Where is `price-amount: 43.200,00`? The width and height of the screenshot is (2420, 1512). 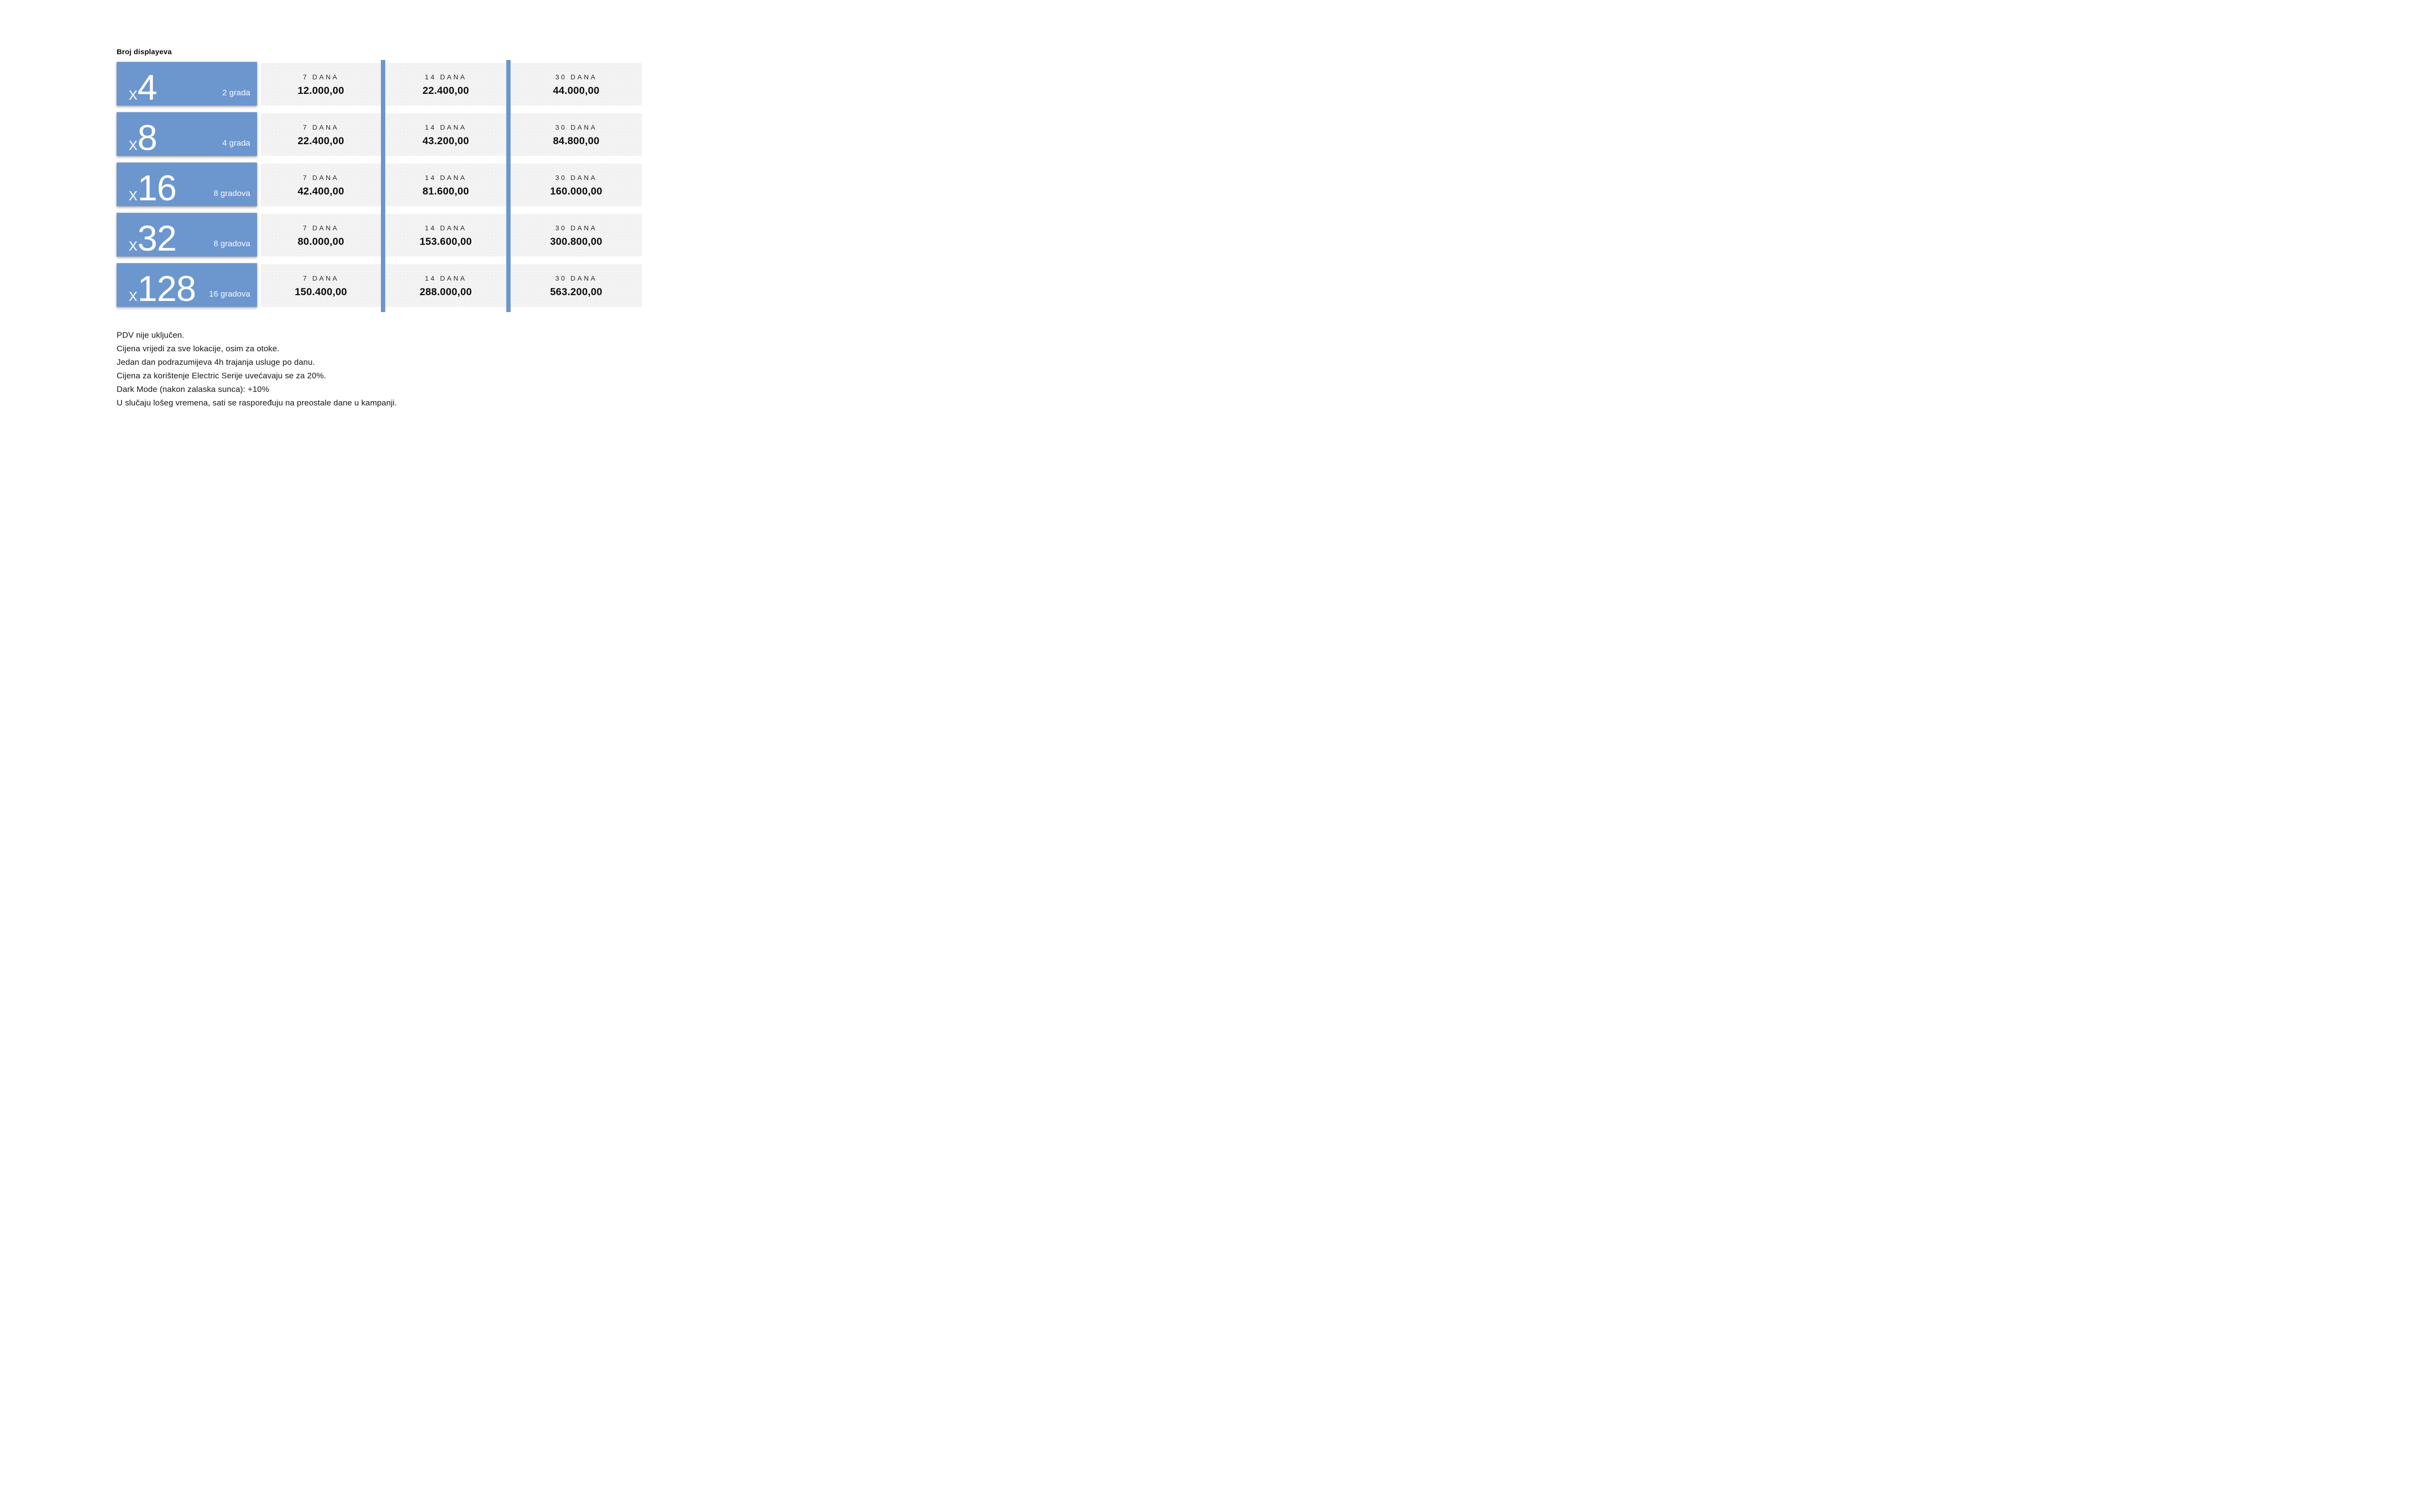 price-amount: 43.200,00 is located at coordinates (445, 141).